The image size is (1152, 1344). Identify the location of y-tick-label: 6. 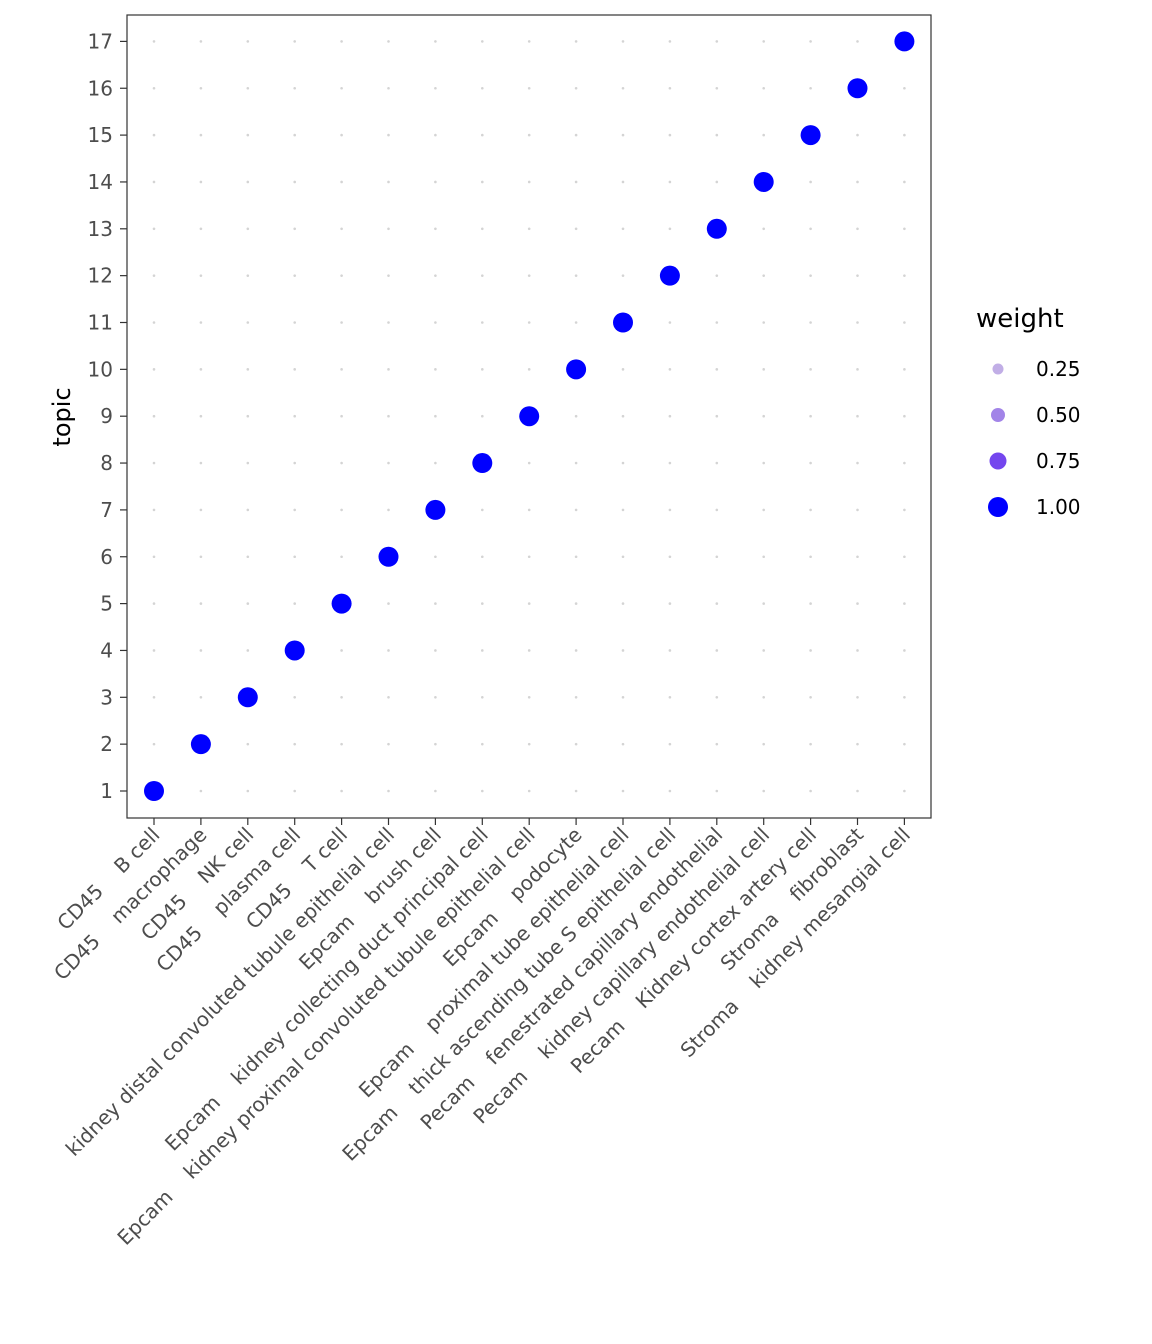
(106, 557).